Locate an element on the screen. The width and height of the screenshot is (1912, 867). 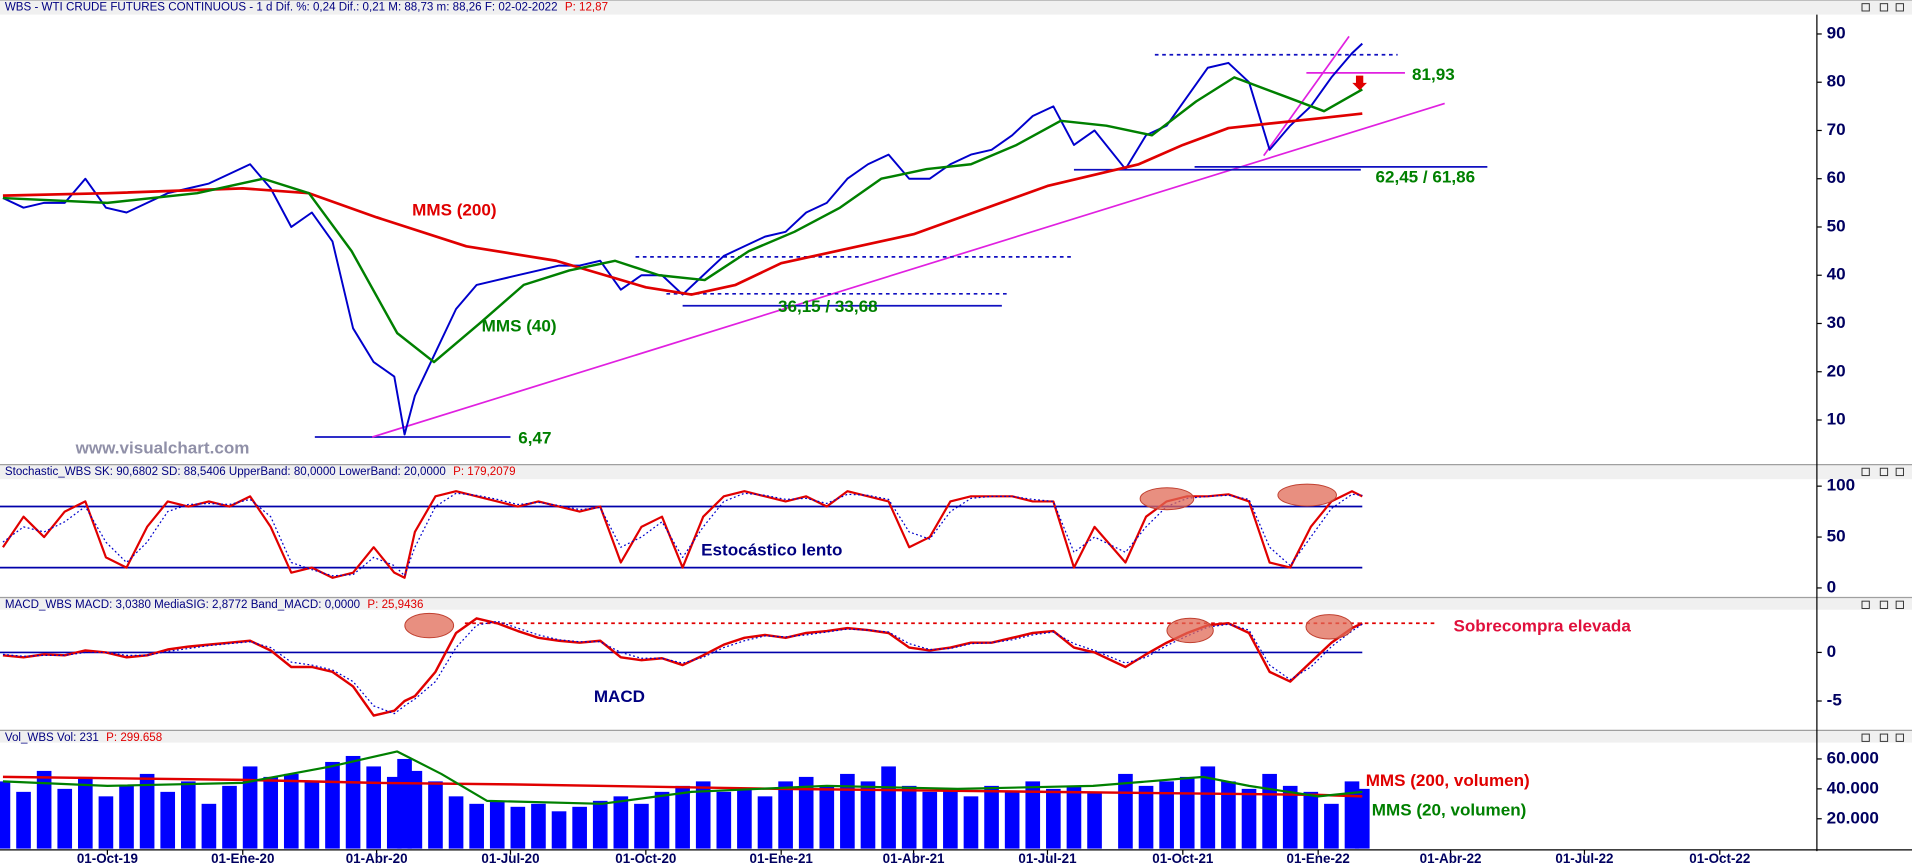
x-tick-label: 01-Oct-20 is located at coordinates (645, 858).